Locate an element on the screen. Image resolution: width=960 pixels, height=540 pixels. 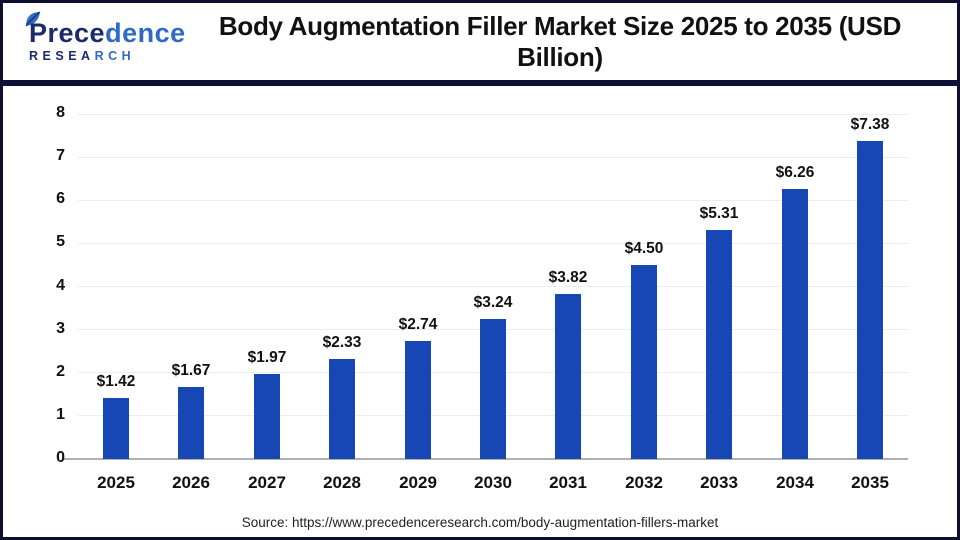
y-tick-6: 6 is located at coordinates (60, 198).